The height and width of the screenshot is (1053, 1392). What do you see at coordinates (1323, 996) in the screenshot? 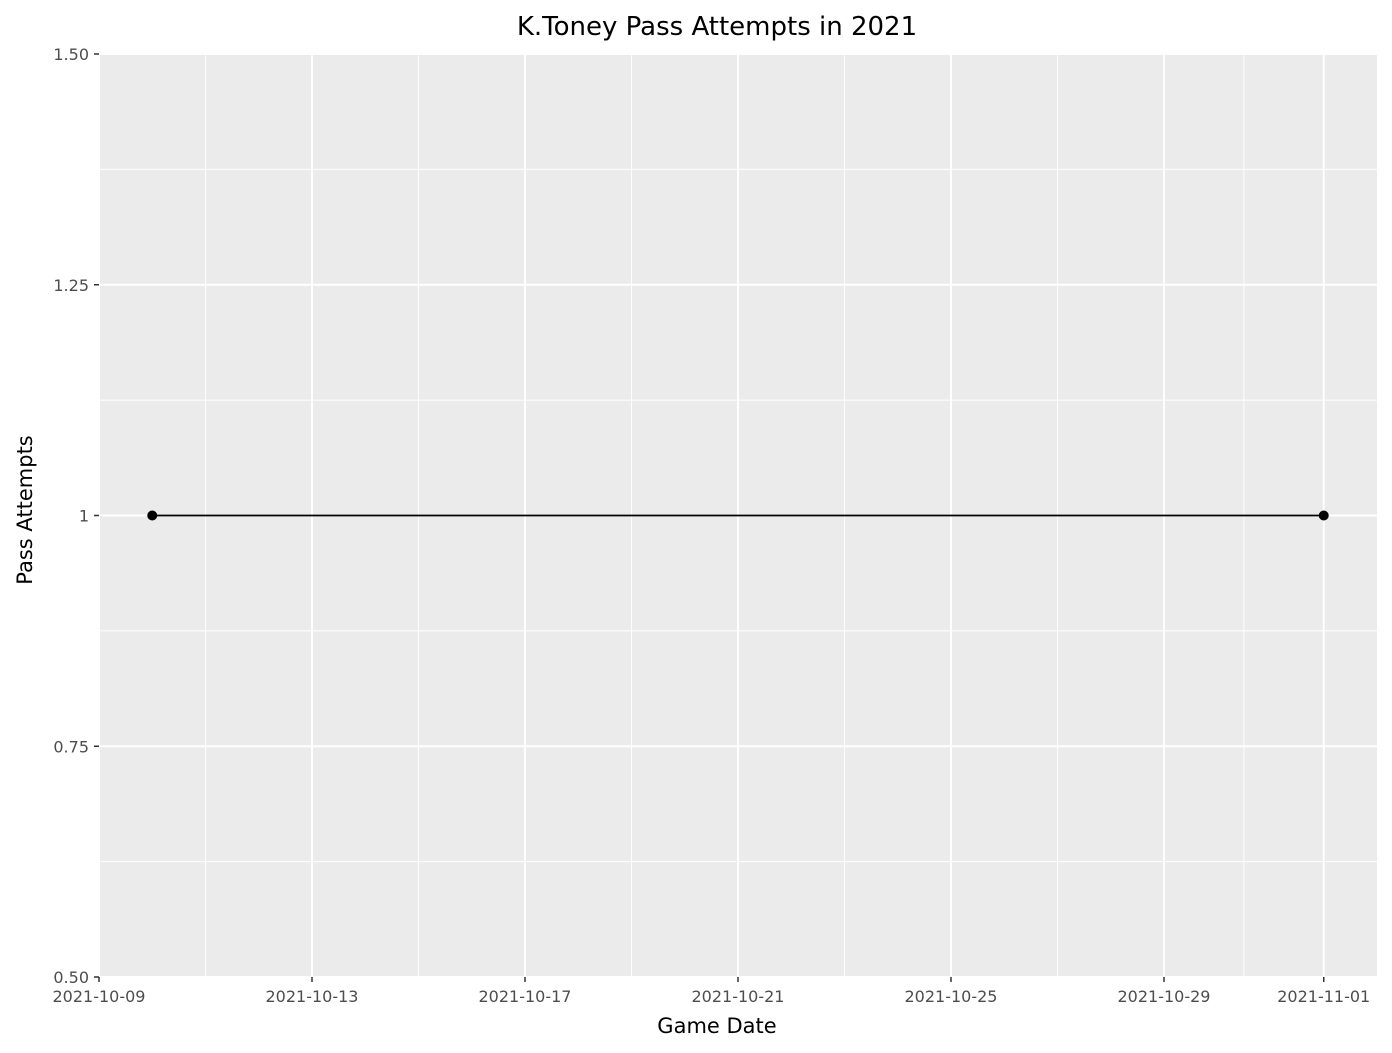
I see `x-tick-label: 2021-11-01` at bounding box center [1323, 996].